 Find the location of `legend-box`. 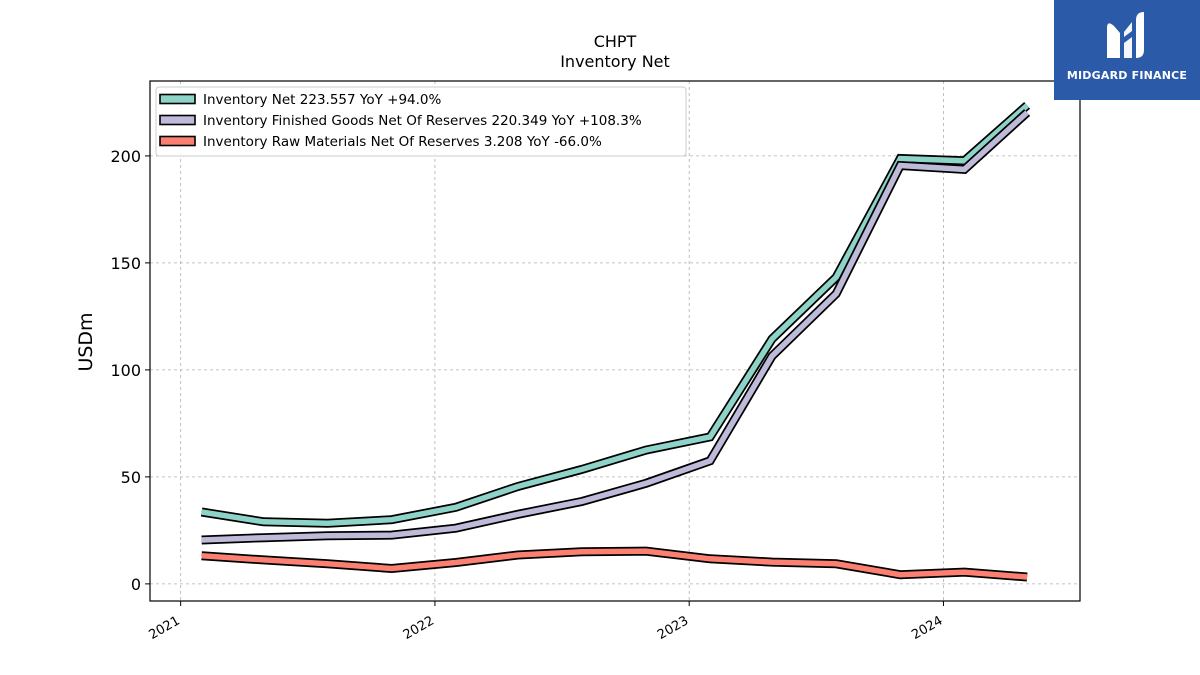

legend-box is located at coordinates (421, 121).